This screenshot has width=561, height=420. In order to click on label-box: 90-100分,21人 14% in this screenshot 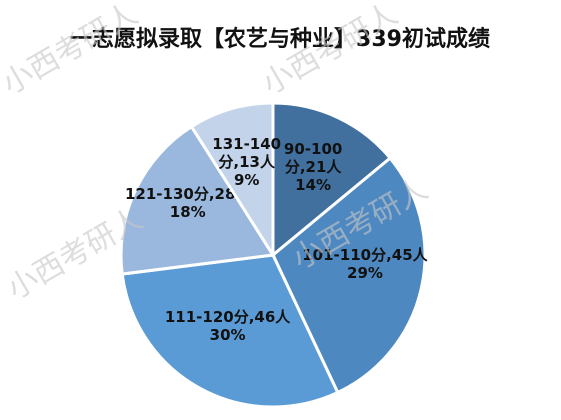, I will do `click(313, 167)`.